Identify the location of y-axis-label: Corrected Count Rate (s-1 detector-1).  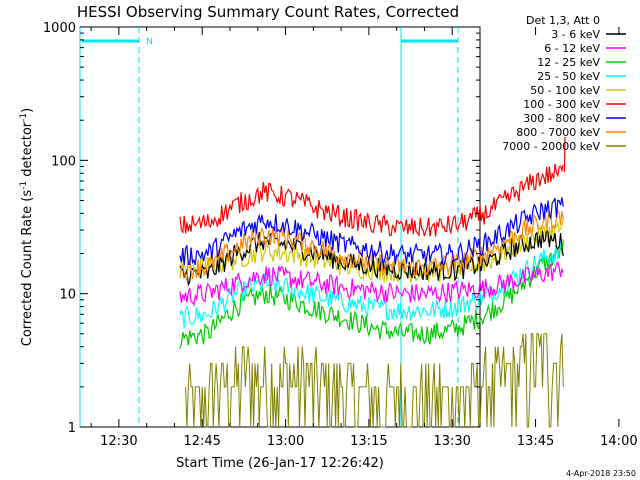
(27, 227).